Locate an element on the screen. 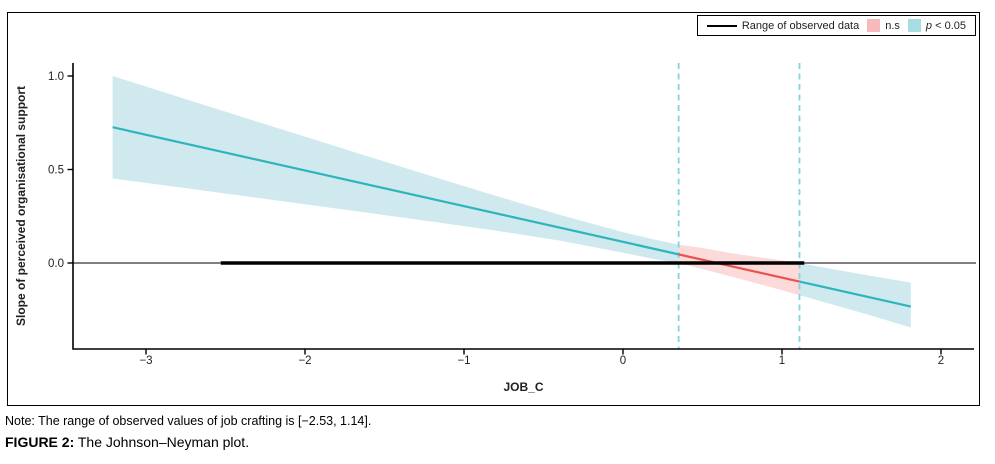 Image resolution: width=995 pixels, height=464 pixels. y-tick-label: 0.5 is located at coordinates (56, 171).